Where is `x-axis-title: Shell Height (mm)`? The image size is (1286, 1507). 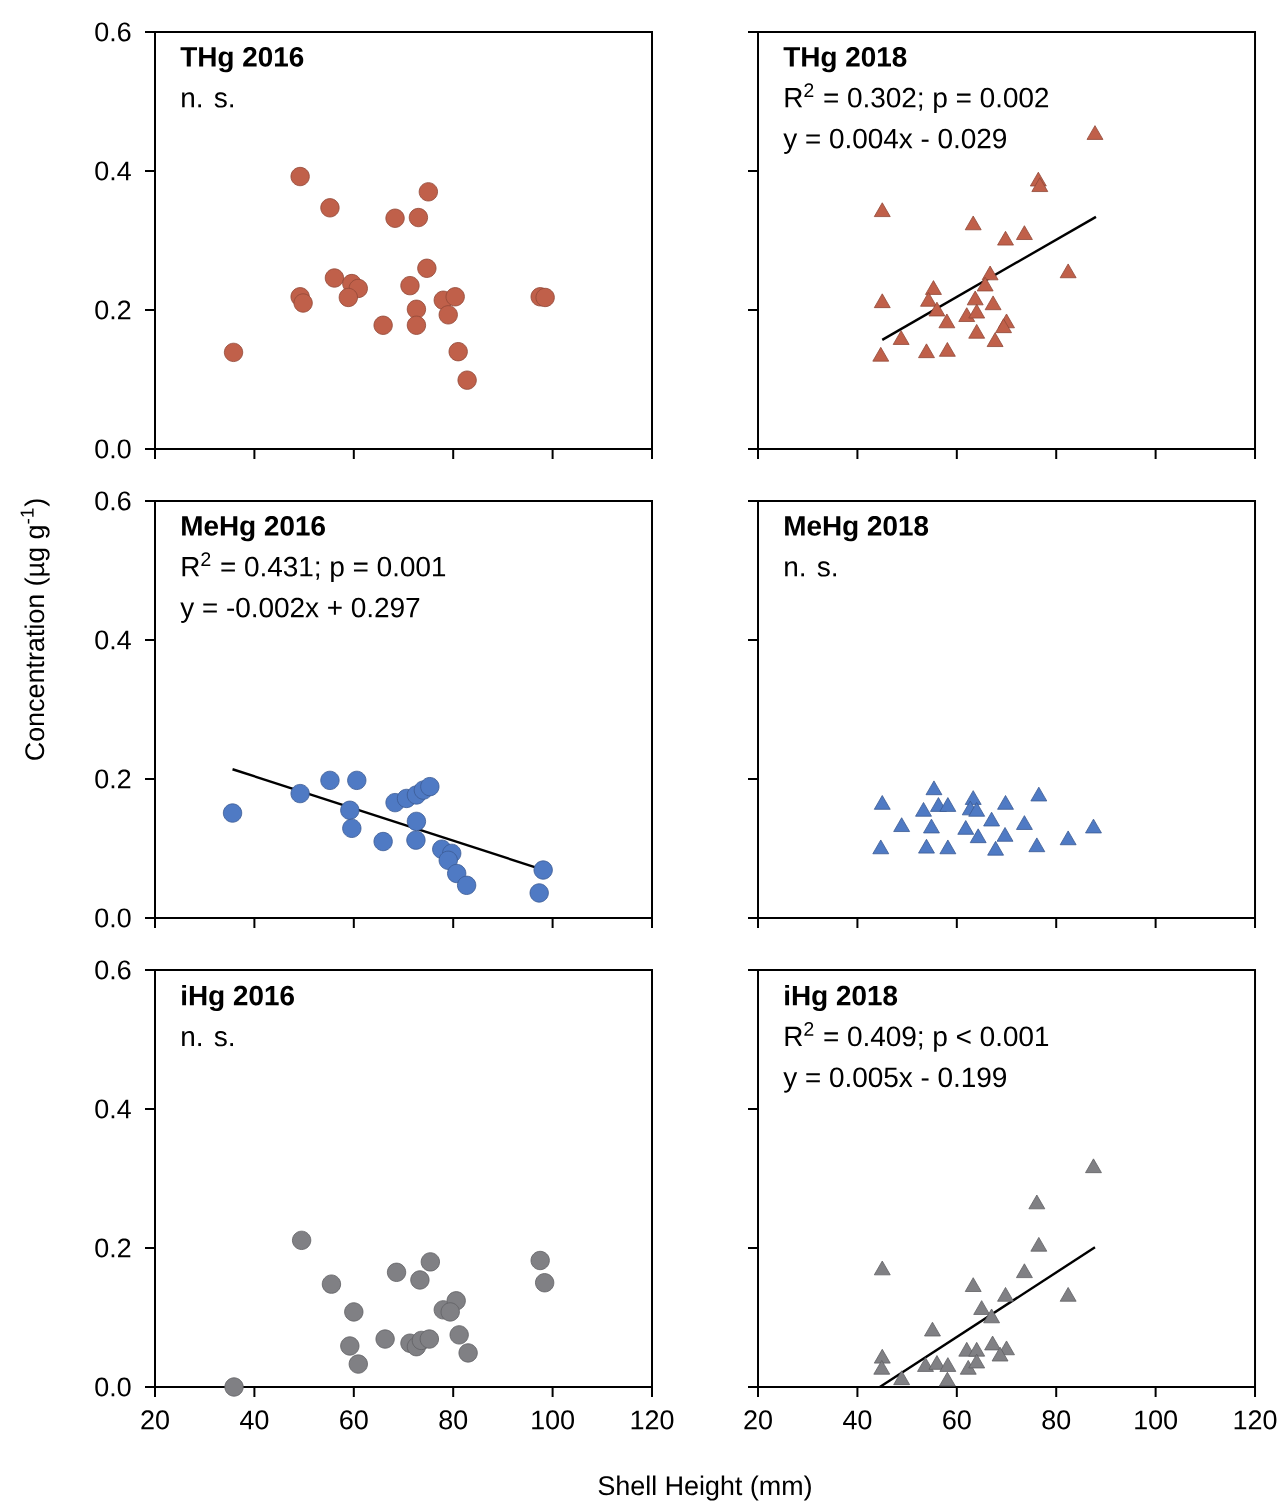 x-axis-title: Shell Height (mm) is located at coordinates (704, 1488).